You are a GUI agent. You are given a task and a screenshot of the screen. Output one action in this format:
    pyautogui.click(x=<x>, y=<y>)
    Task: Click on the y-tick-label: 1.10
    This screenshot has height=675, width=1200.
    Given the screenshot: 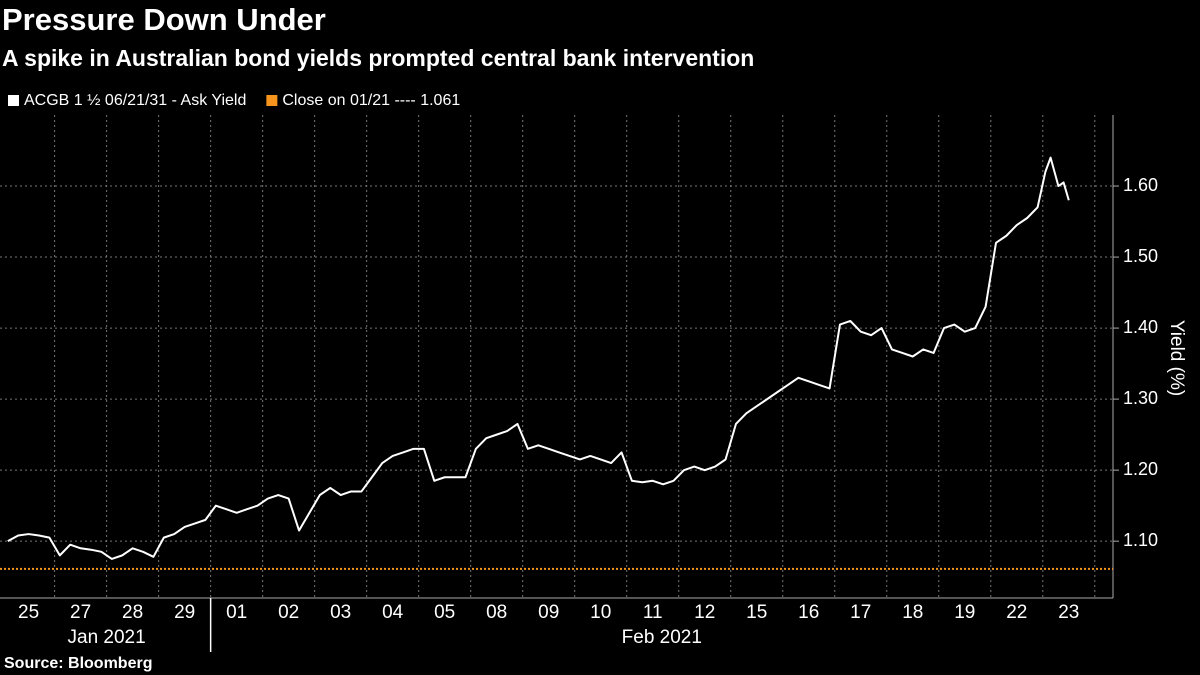 What is the action you would take?
    pyautogui.click(x=1140, y=540)
    